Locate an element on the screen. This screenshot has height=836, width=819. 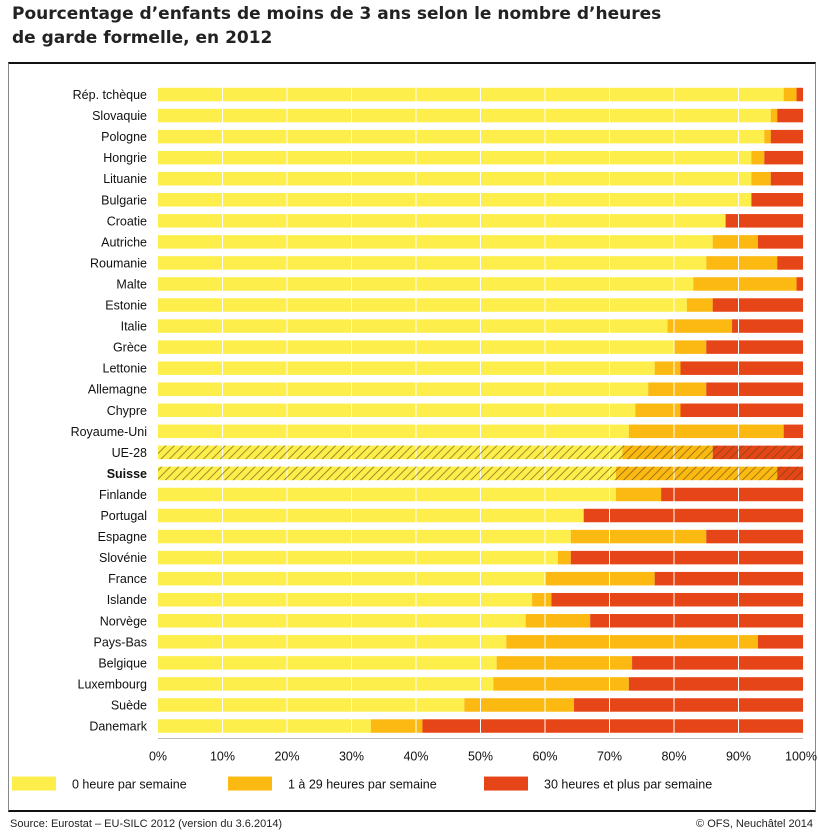
category-label: Finlande is located at coordinates (123, 495).